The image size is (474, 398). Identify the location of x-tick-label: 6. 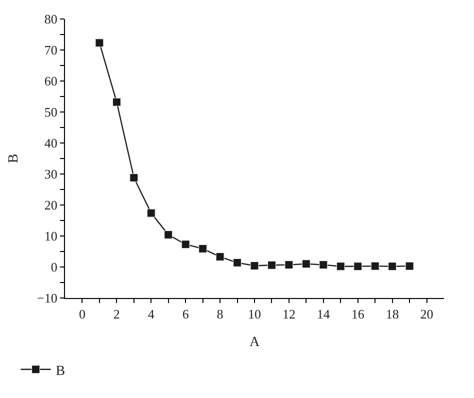
(186, 314).